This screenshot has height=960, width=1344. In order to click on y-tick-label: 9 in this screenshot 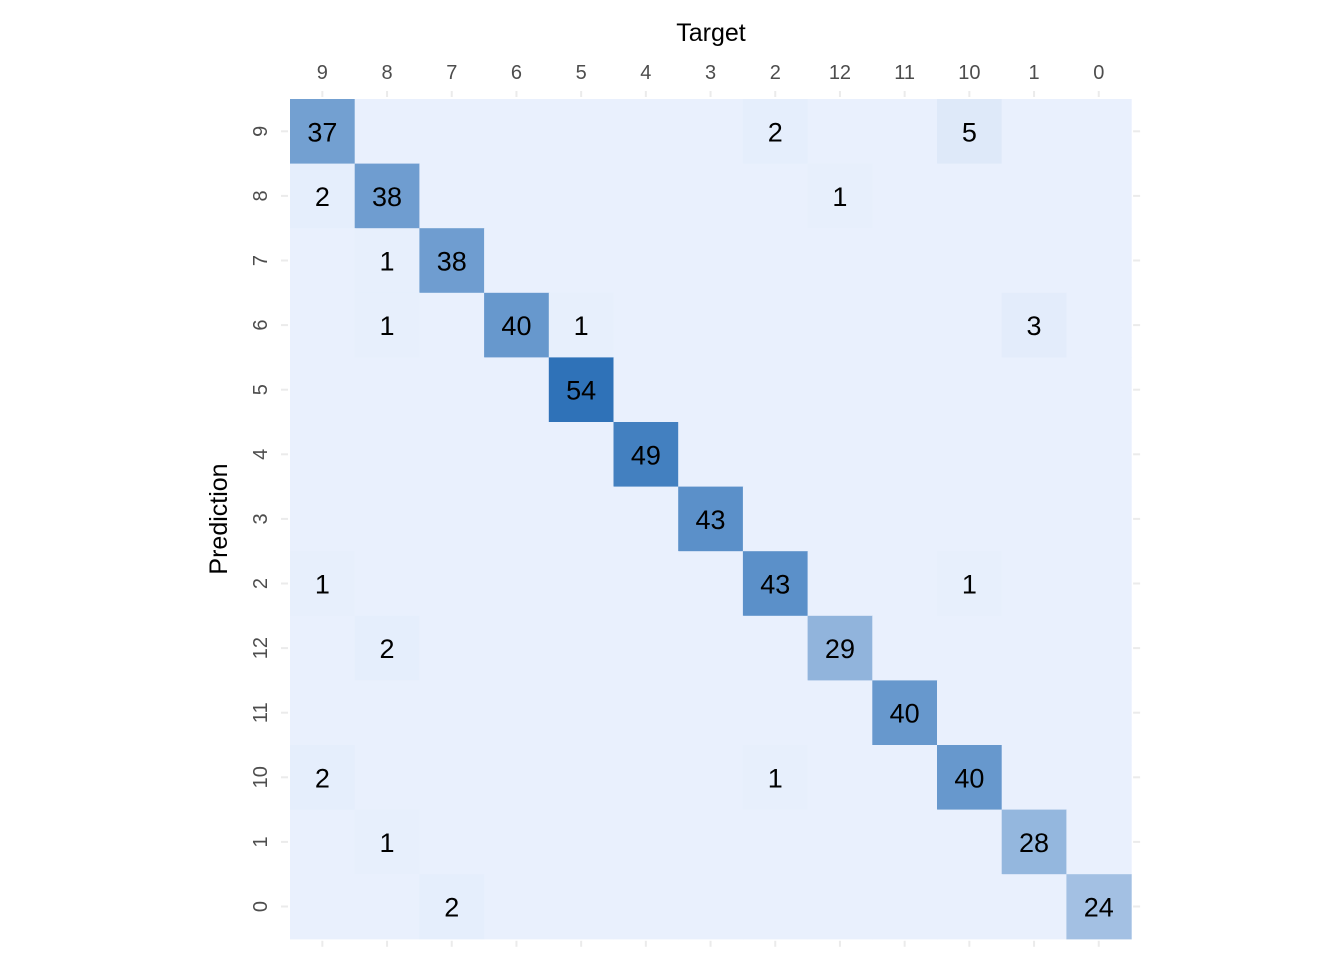, I will do `click(261, 131)`.